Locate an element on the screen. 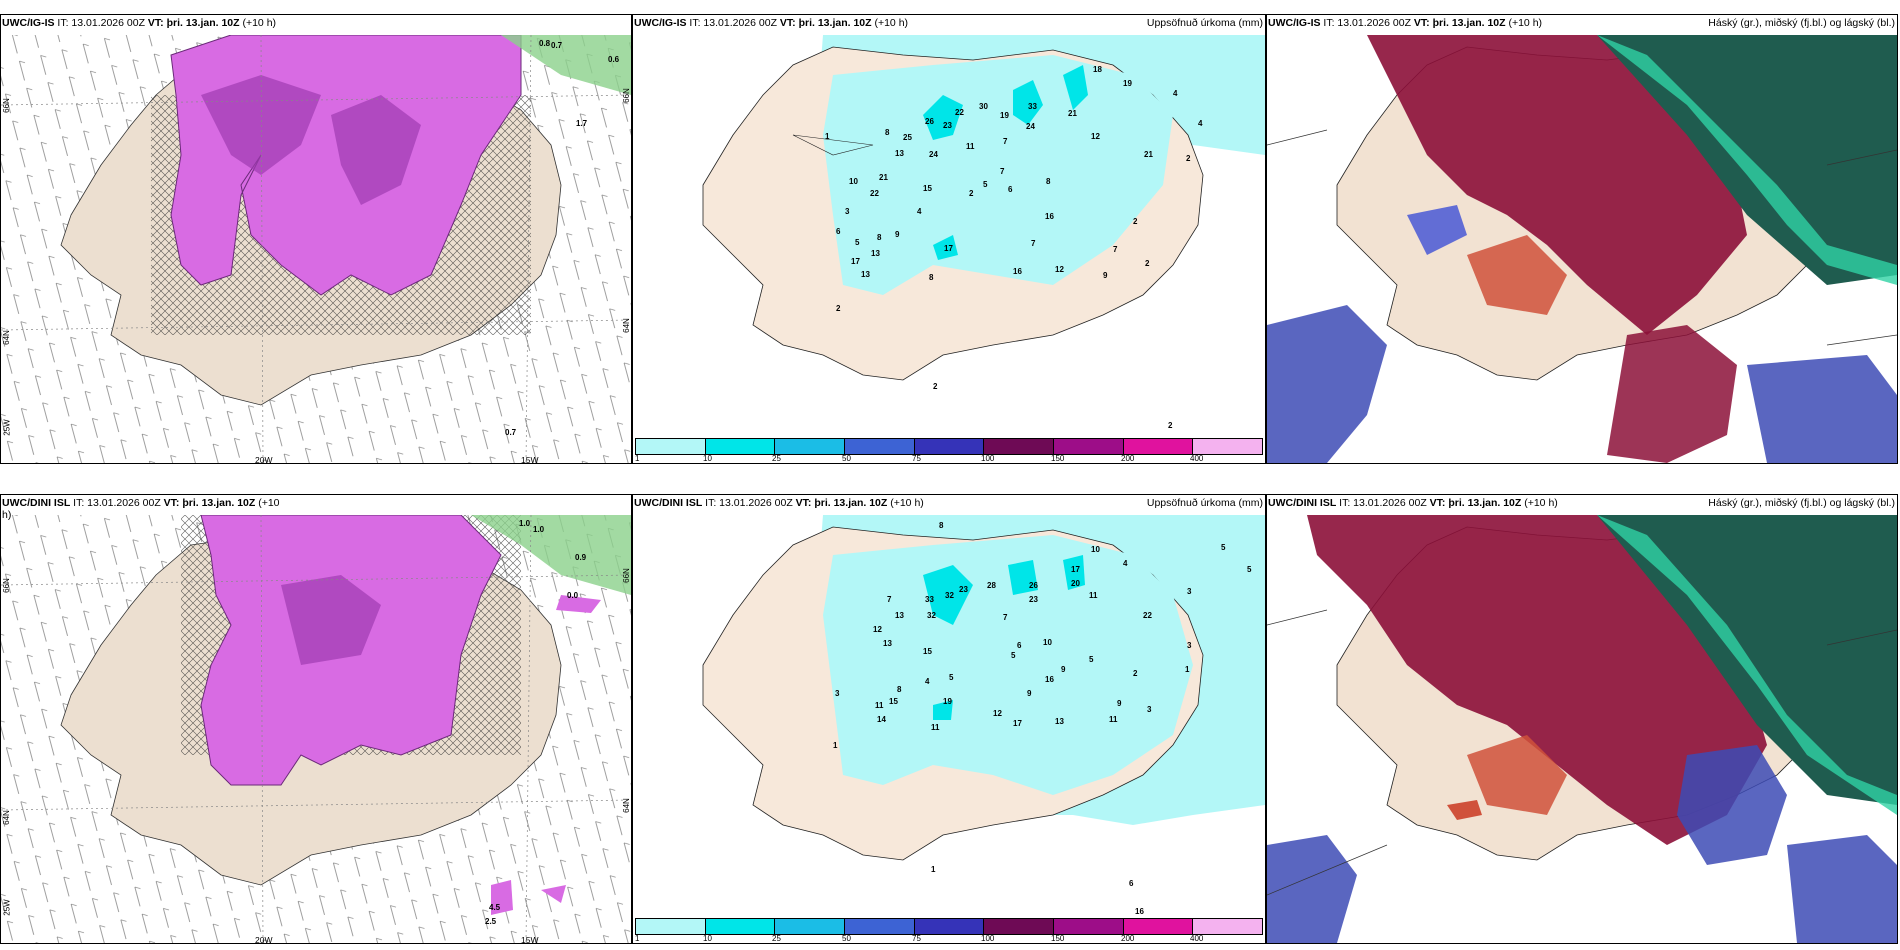 Image resolution: width=1900 pixels, height=950 pixels. corner-value: 2.5 is located at coordinates (491, 921).